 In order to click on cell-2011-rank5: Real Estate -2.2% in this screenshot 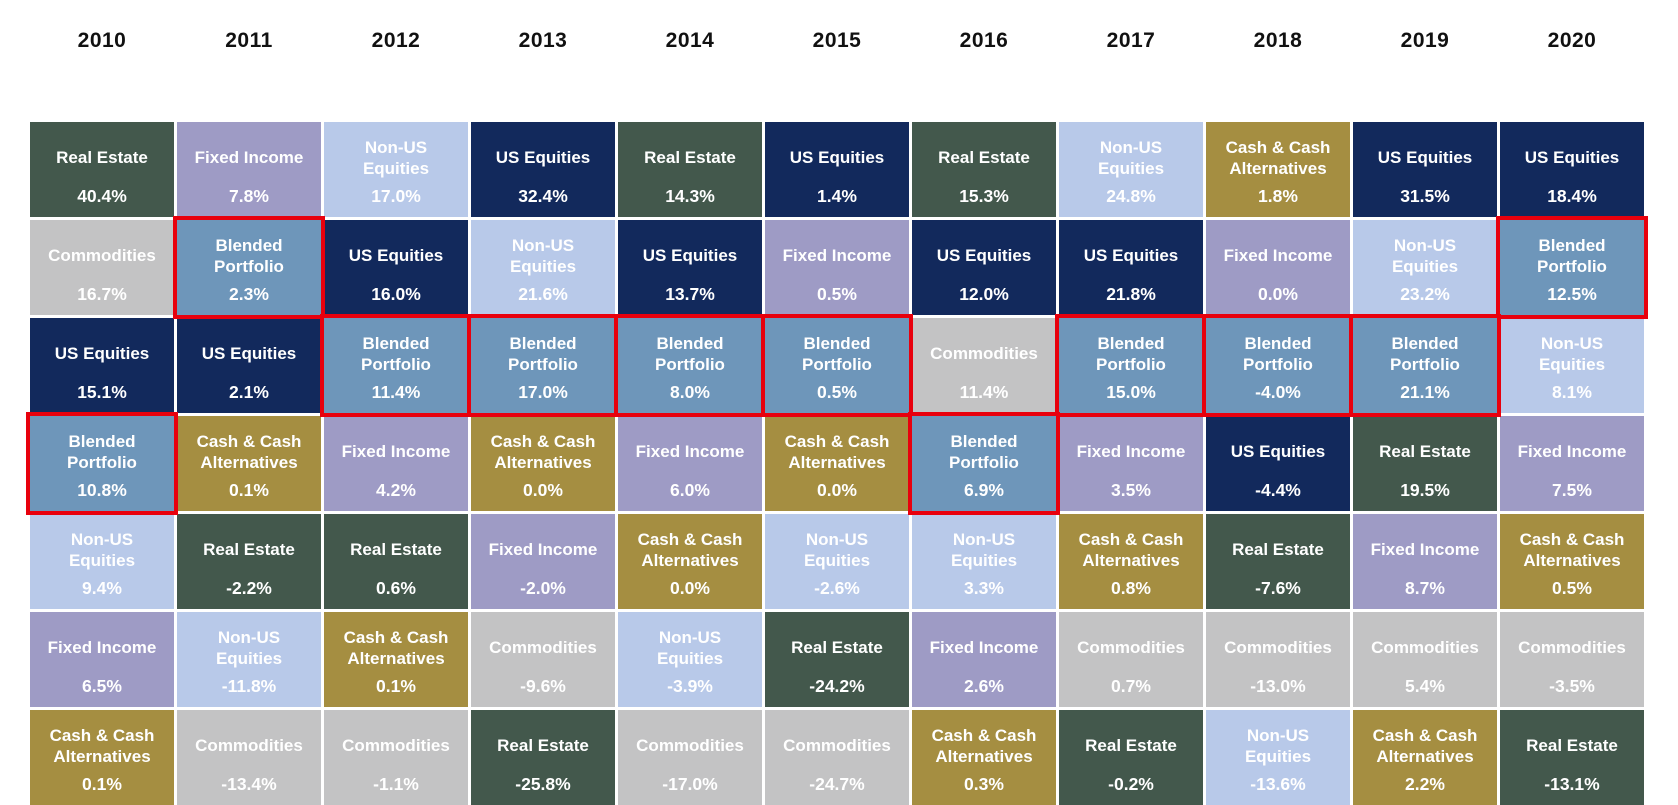, I will do `click(249, 561)`.